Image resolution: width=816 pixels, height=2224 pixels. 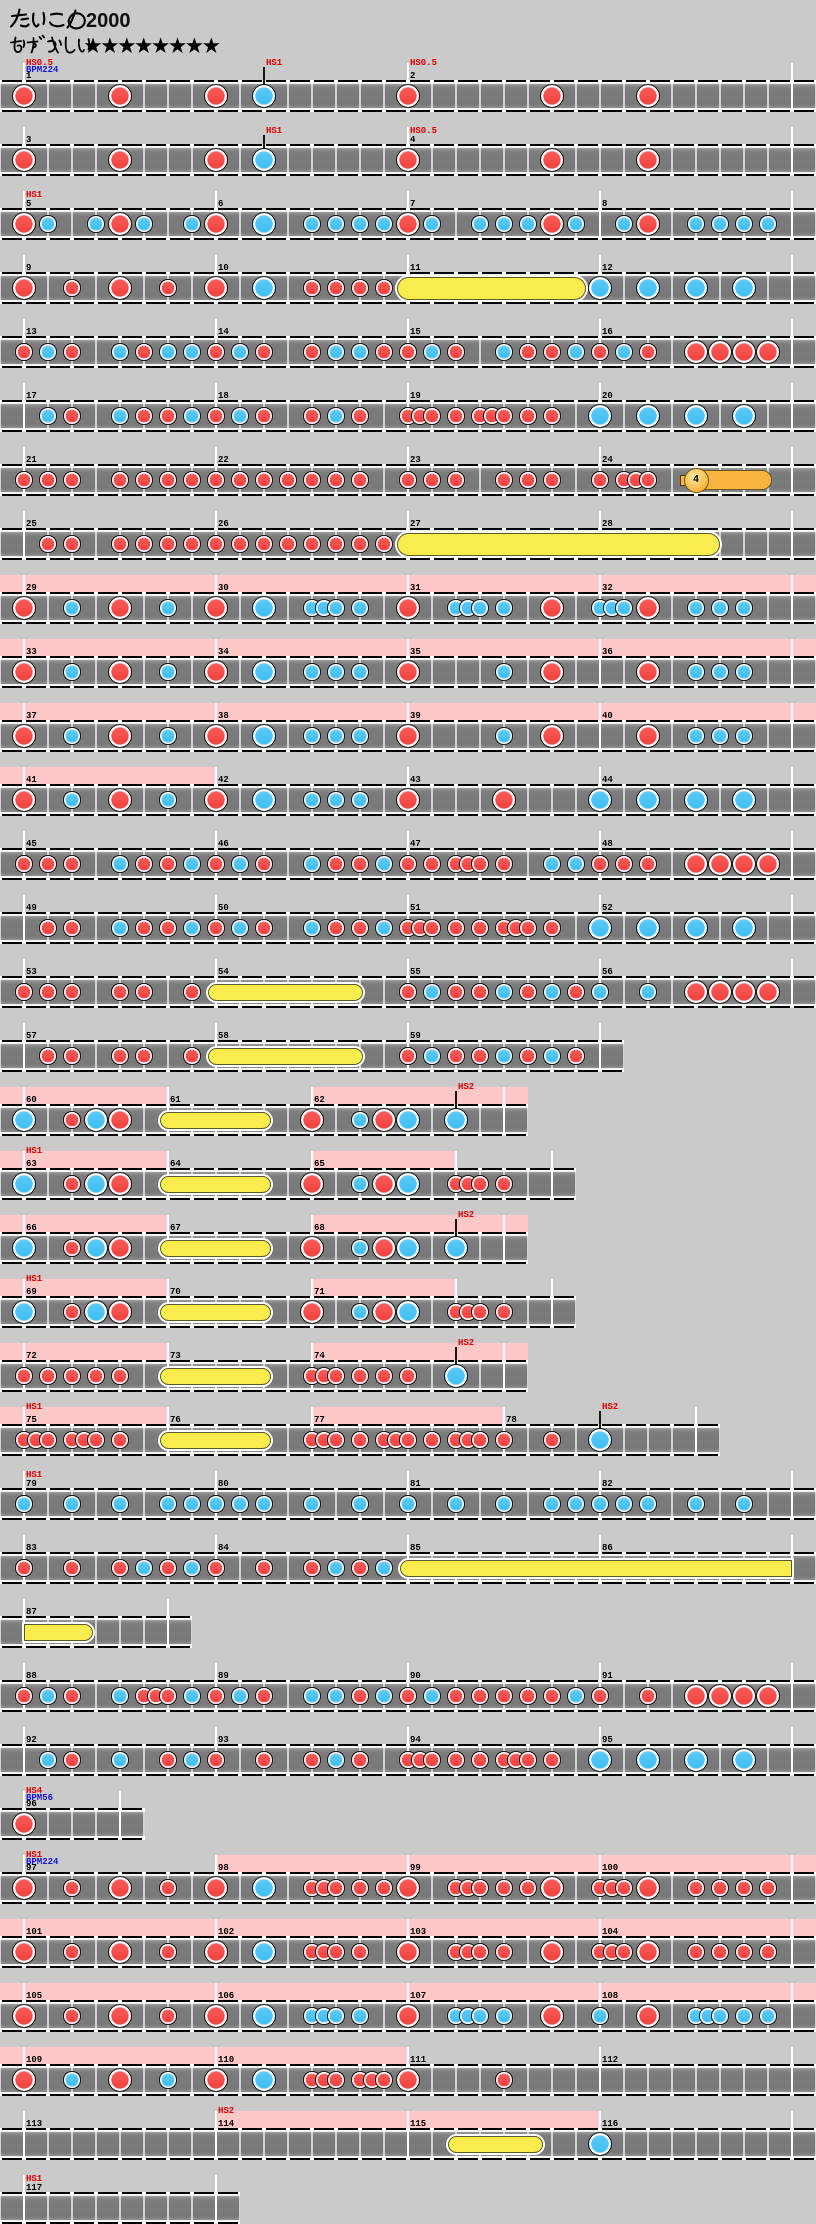 I want to click on svg-text: 2000, so click(x=108, y=21).